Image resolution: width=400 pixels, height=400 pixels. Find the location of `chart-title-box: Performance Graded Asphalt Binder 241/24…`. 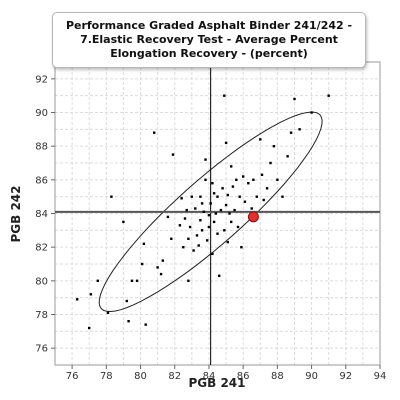

chart-title-box: Performance Graded Asphalt Binder 241/24… is located at coordinates (209, 40).